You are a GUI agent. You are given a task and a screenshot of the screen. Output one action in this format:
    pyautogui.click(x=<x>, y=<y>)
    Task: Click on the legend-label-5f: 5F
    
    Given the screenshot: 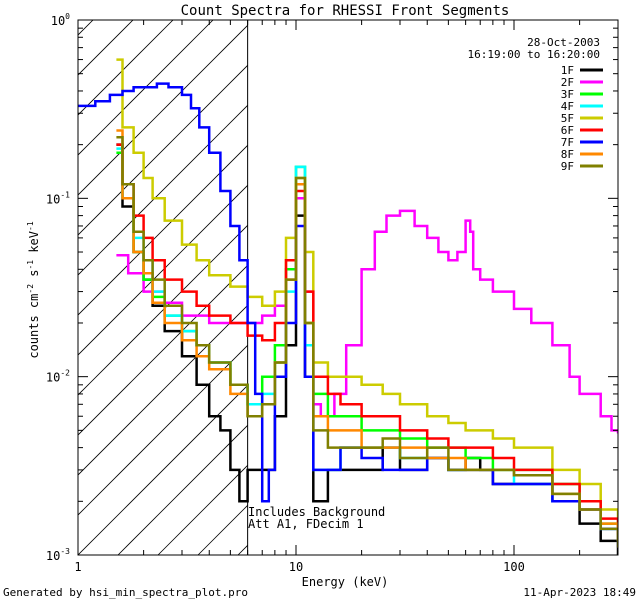 What is the action you would take?
    pyautogui.click(x=567, y=118)
    